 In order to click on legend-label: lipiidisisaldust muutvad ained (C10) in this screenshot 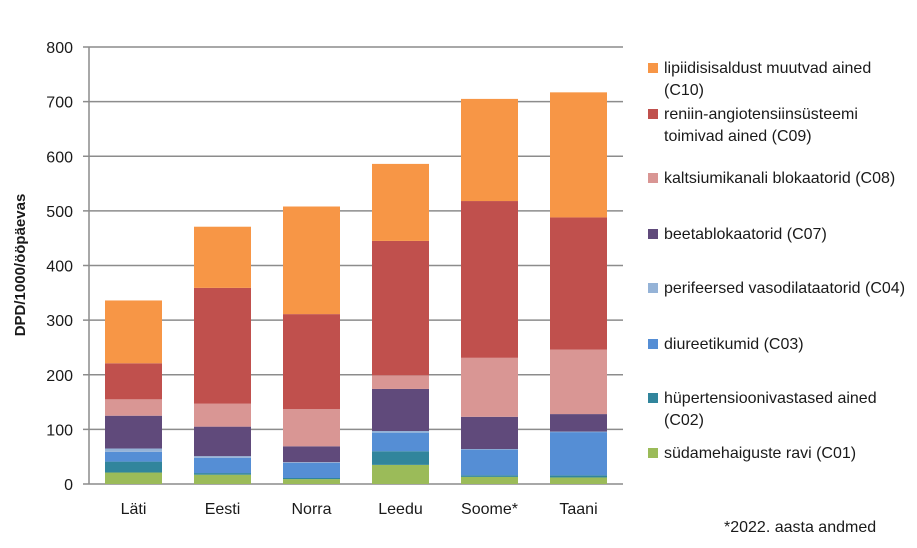, I will do `click(768, 79)`.